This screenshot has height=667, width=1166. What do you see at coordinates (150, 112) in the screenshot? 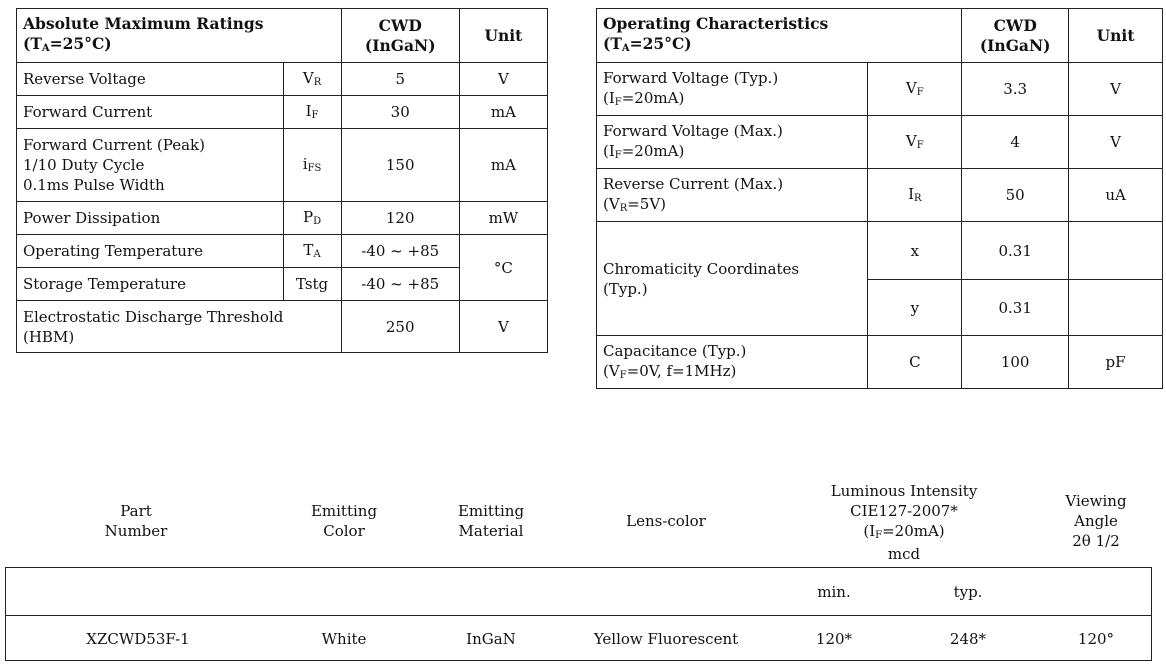
I see `param-cell: Forward Current` at bounding box center [150, 112].